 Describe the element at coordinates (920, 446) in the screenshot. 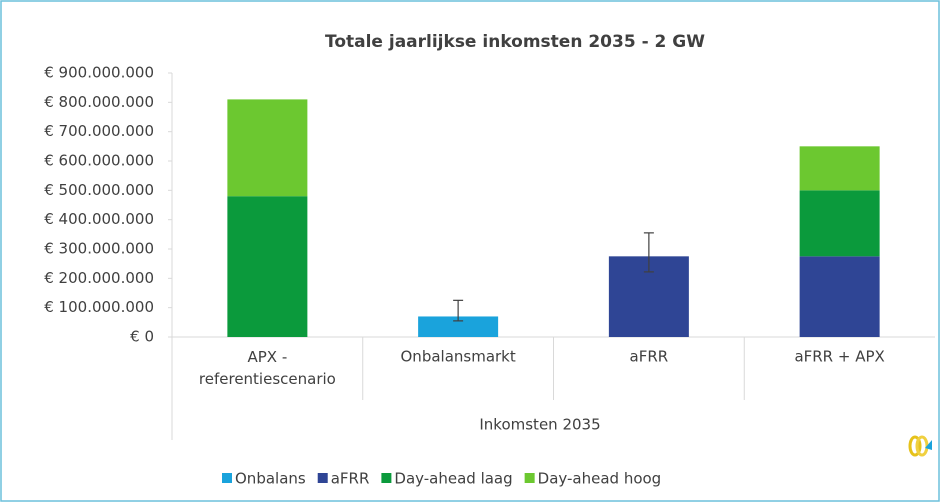

I see `logo` at that location.